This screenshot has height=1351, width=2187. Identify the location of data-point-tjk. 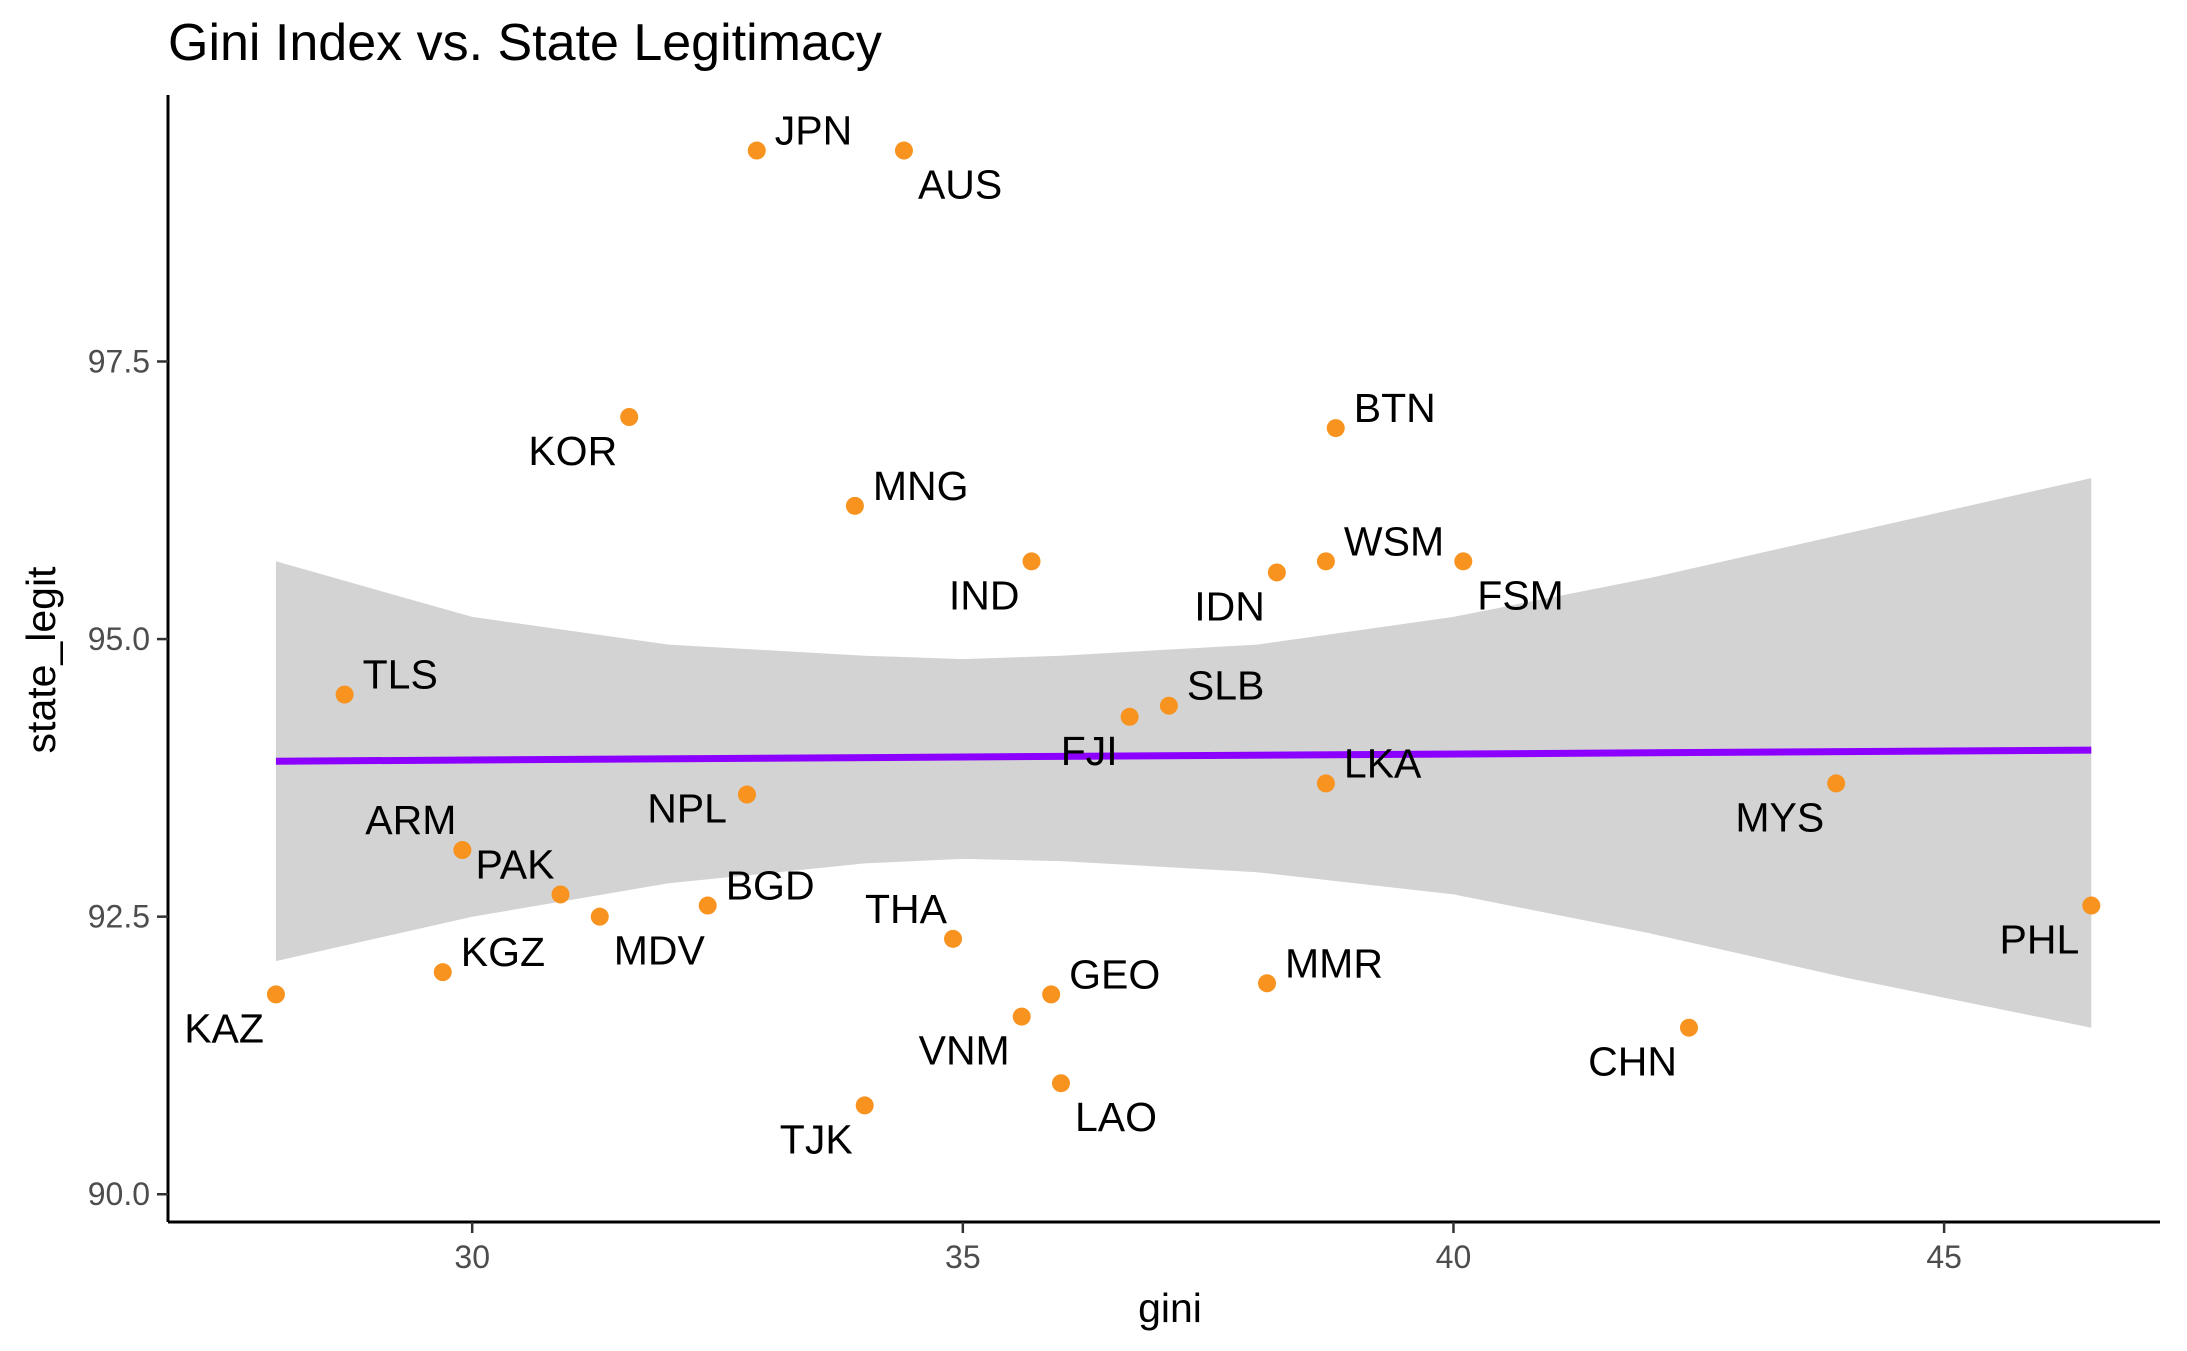
(865, 1105).